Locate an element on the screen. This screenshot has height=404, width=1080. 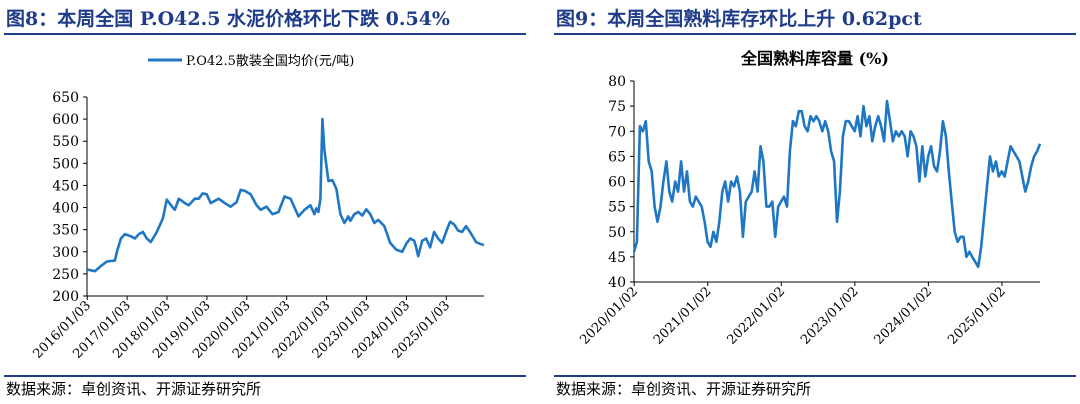
y-tick-label: 500 is located at coordinates (65, 164).